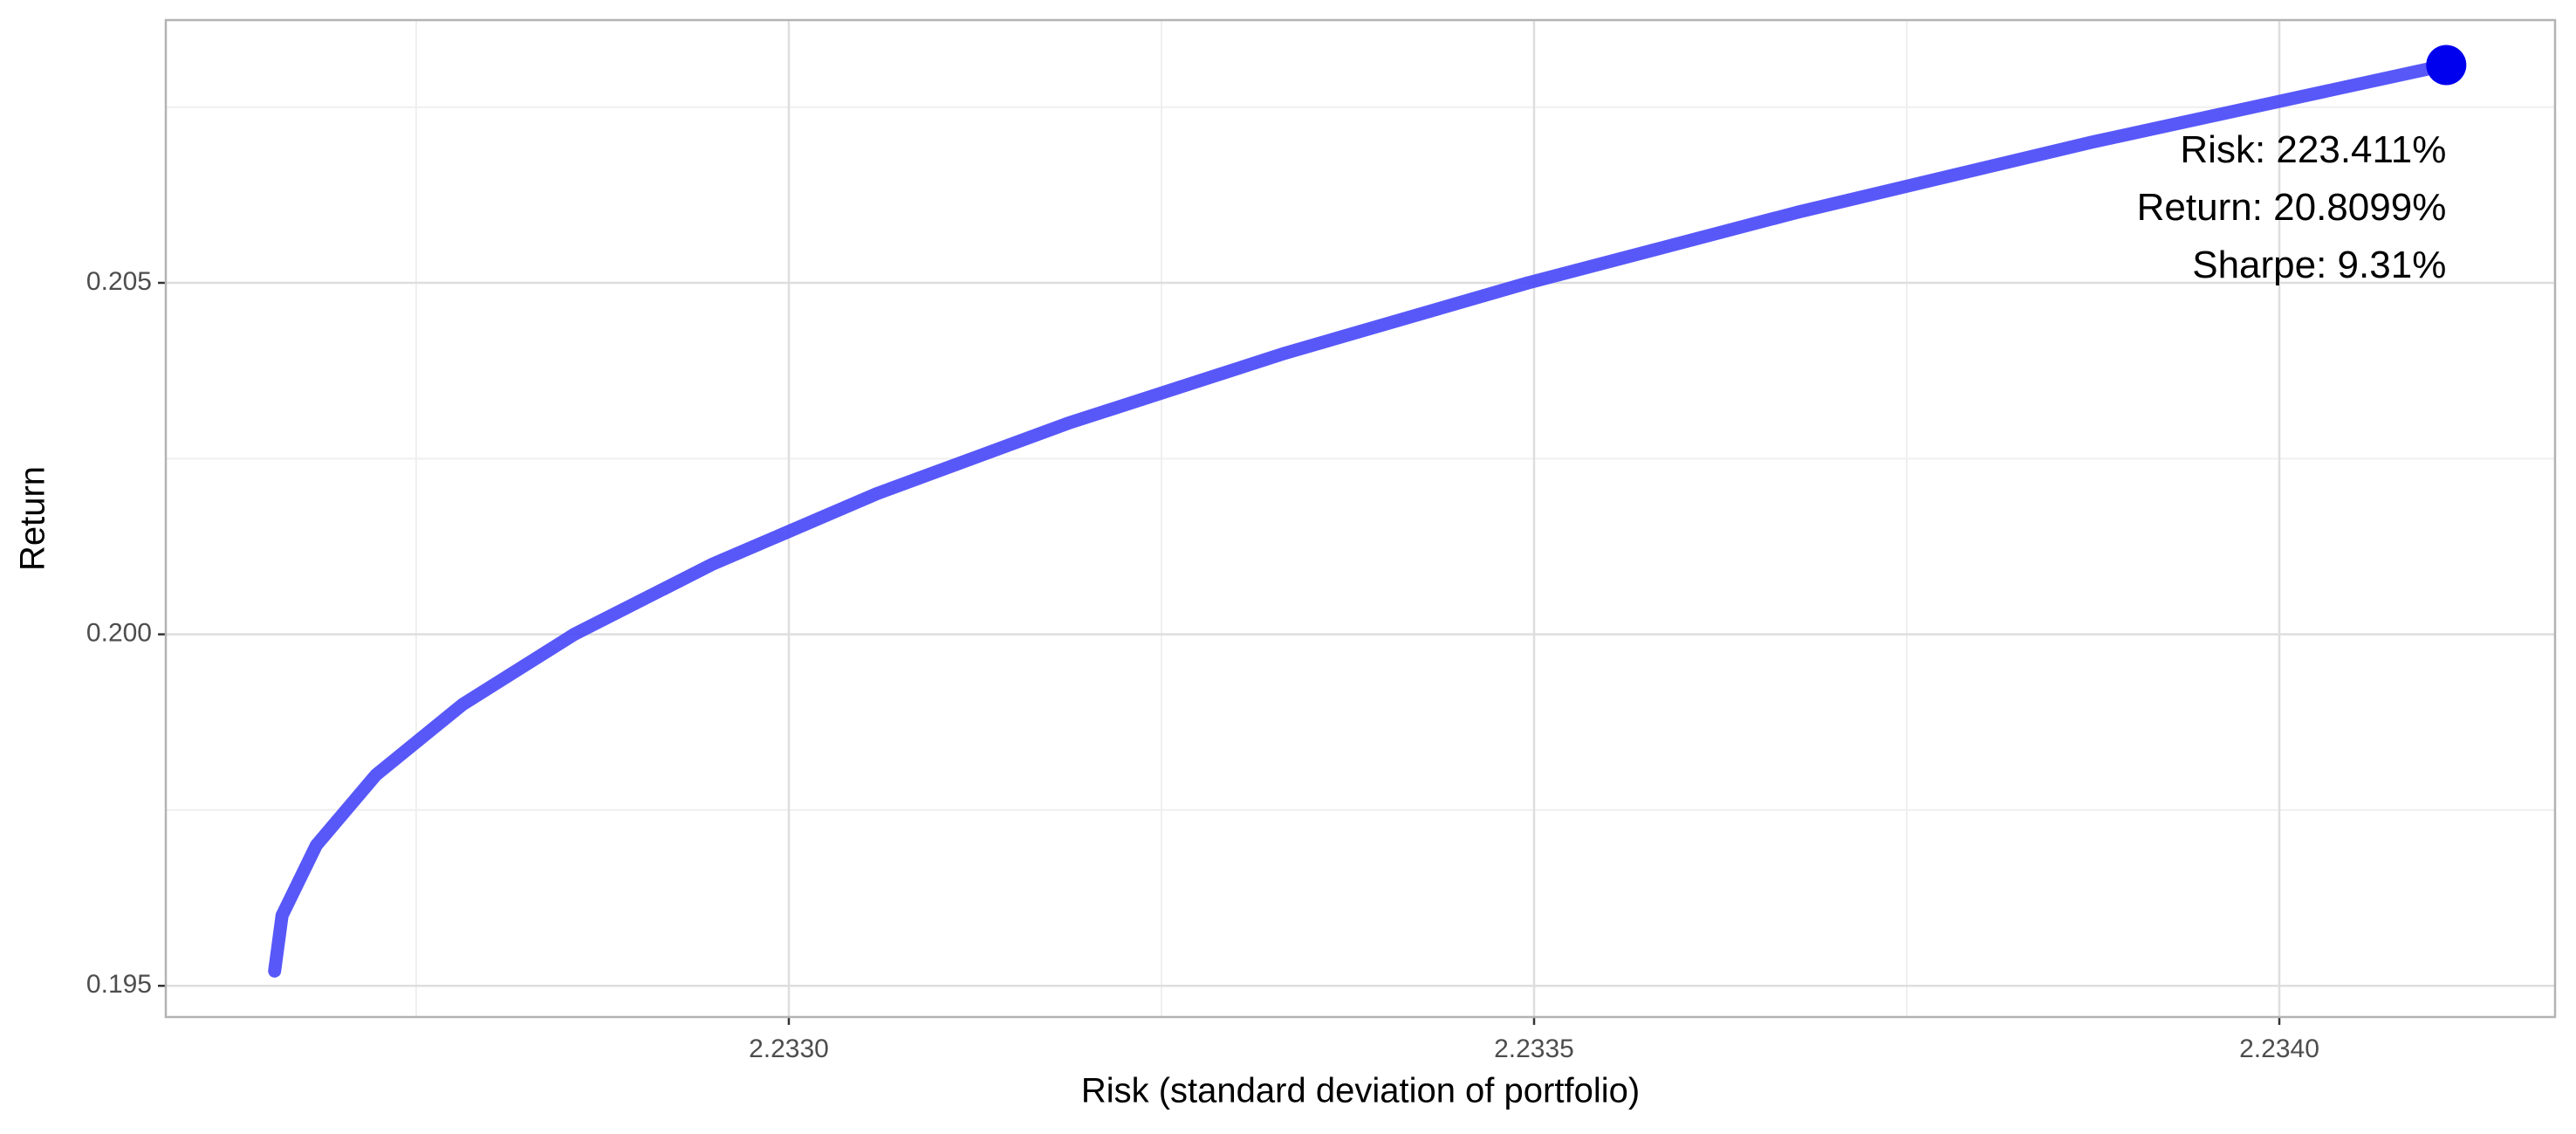  I want to click on x-tick-label: 2.2330, so click(789, 1048).